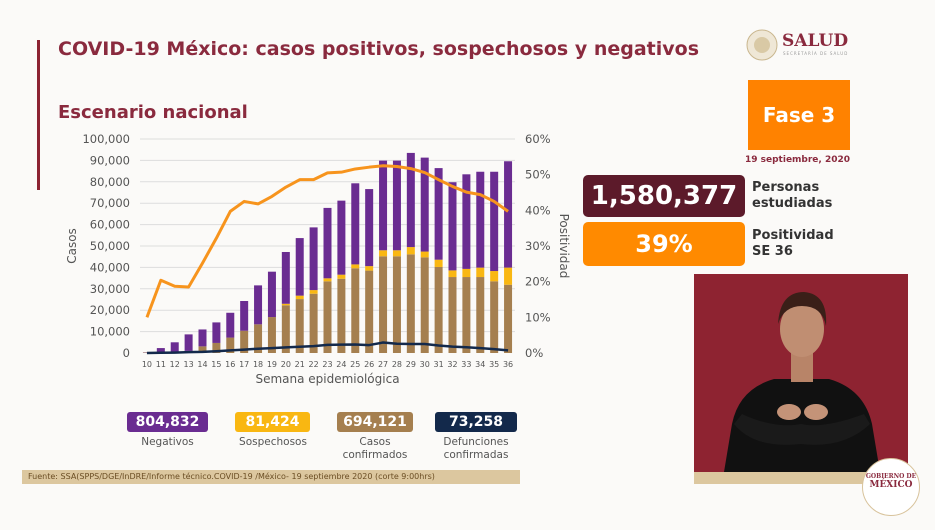 The image size is (935, 530). I want to click on y-tick-label: 50,000, so click(110, 246).